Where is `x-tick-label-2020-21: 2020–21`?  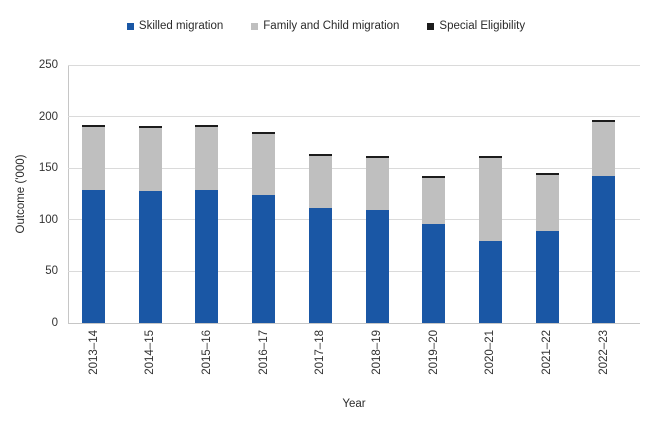
x-tick-label-2020-21: 2020–21 is located at coordinates (490, 352).